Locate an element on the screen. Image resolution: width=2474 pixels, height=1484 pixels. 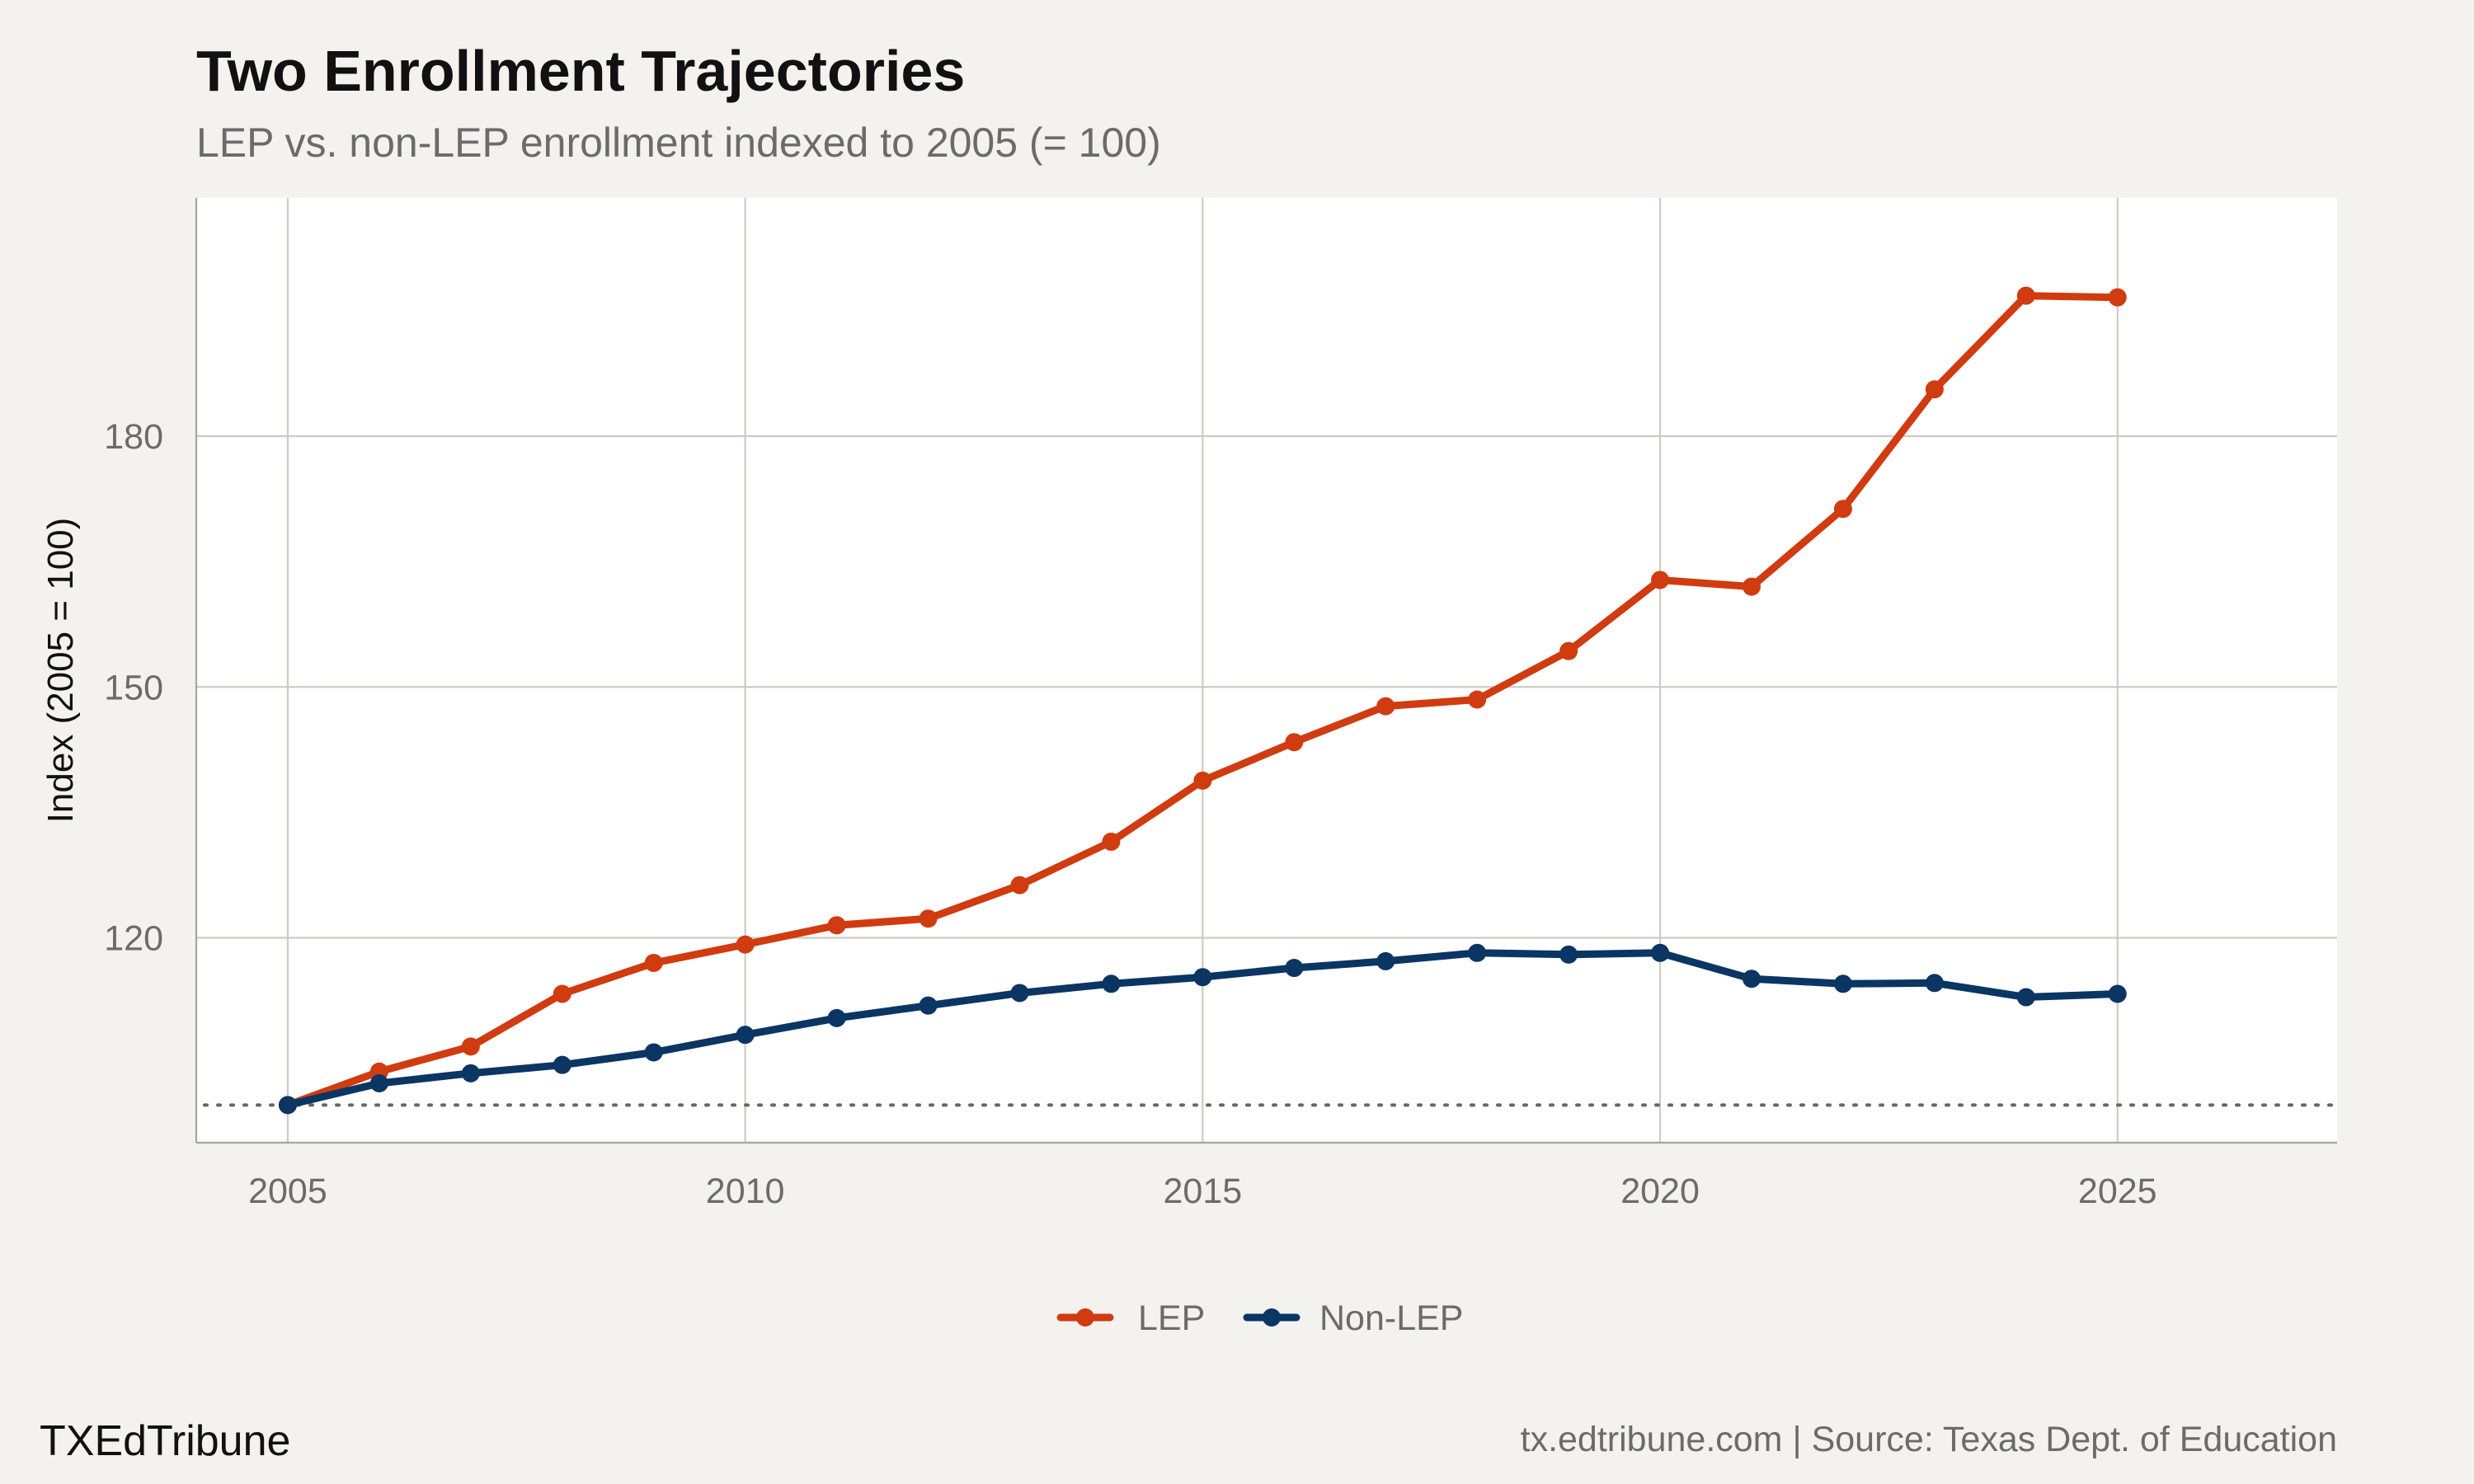
legend-item-non-lep: Non-LEP is located at coordinates (1353, 1318).